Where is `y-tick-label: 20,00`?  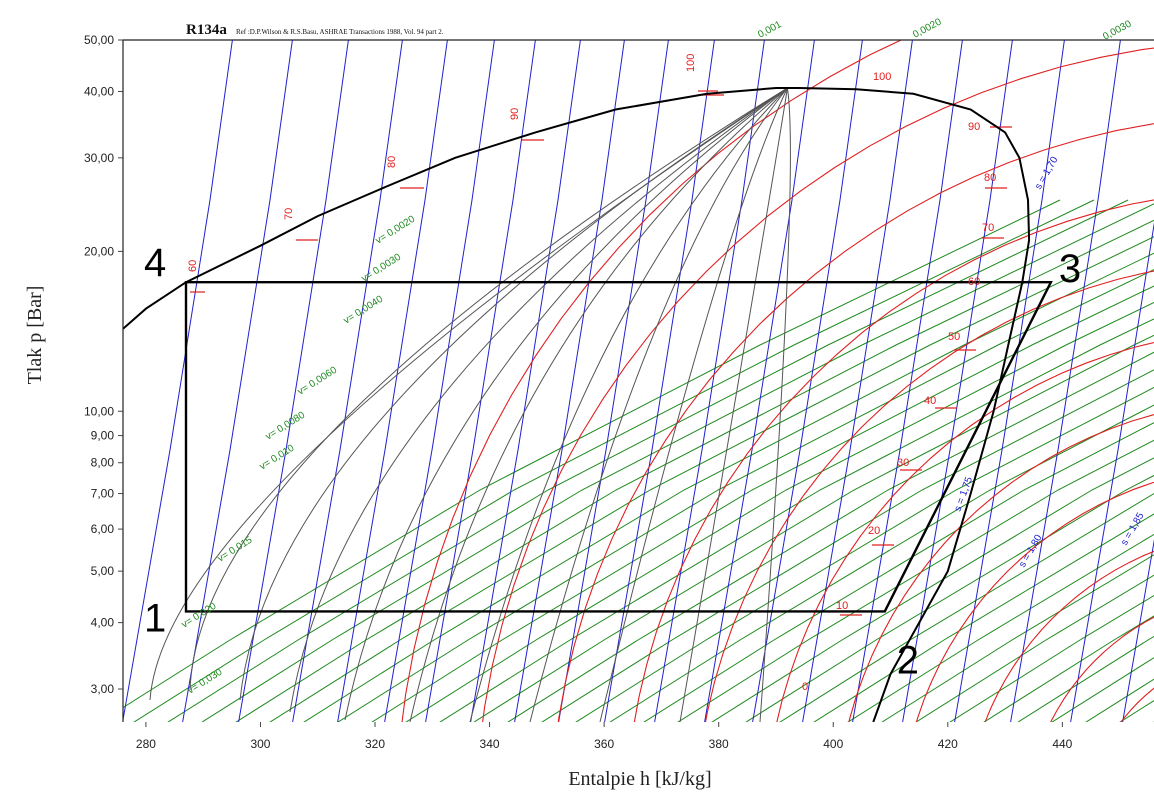
y-tick-label: 20,00 is located at coordinates (99, 251).